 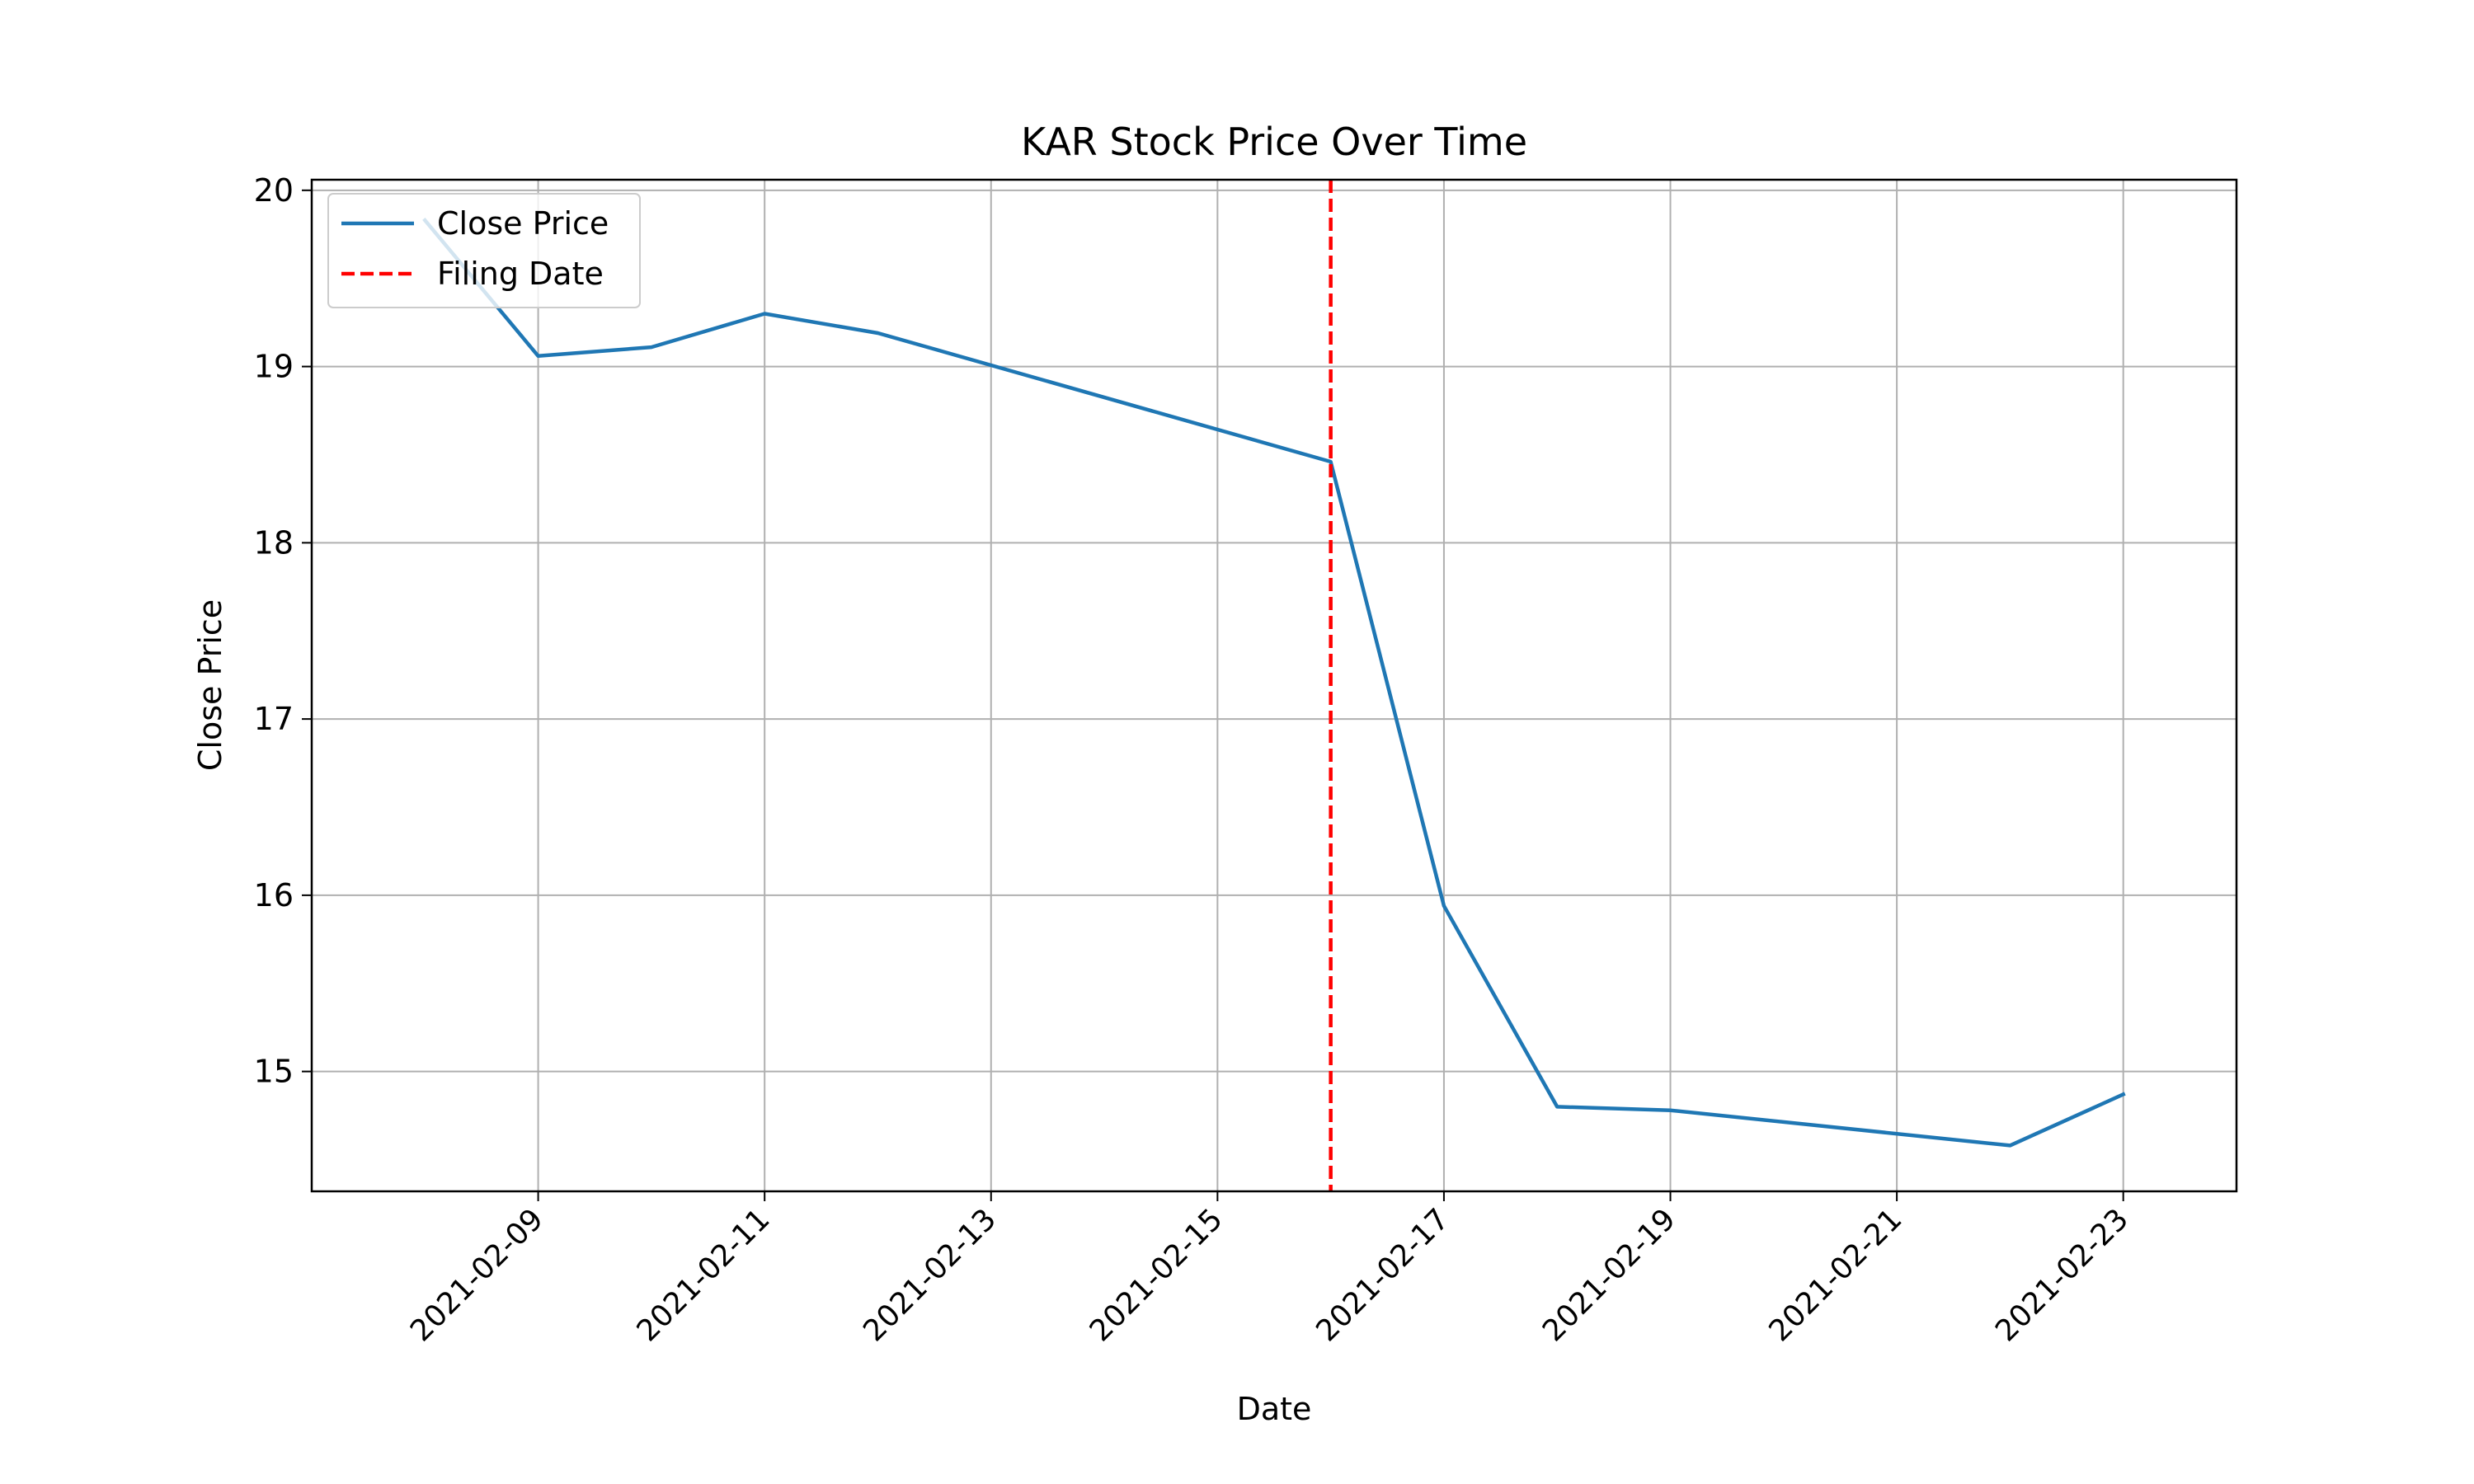 What do you see at coordinates (1274, 1409) in the screenshot?
I see `x-axis-label: Date` at bounding box center [1274, 1409].